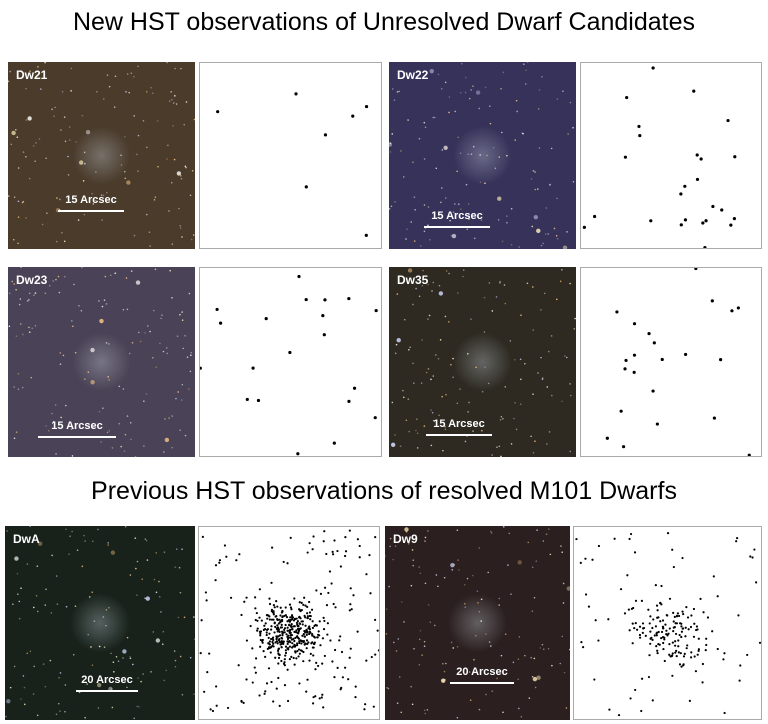  What do you see at coordinates (32, 280) in the screenshot?
I see `panel-label: Dw23` at bounding box center [32, 280].